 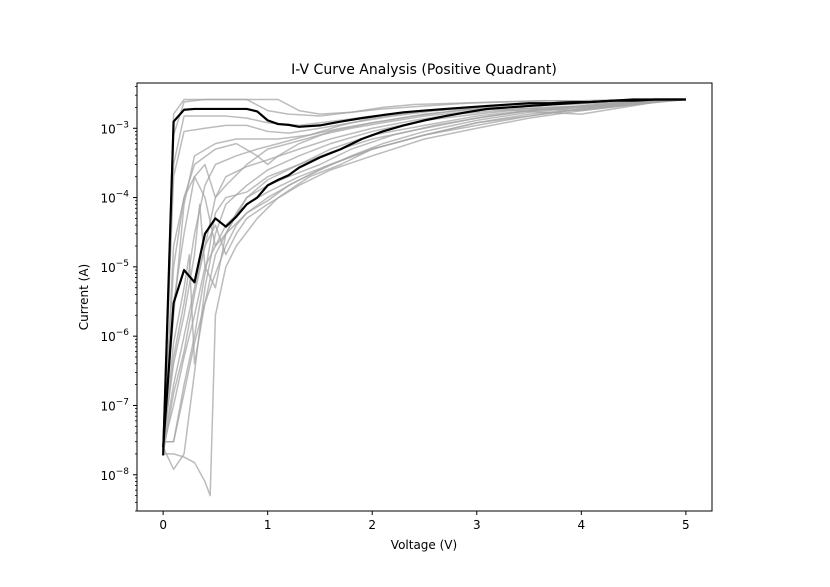 What do you see at coordinates (424, 70) in the screenshot?
I see `chart-title: I-V Curve Analysis (Positive Quadrant)` at bounding box center [424, 70].